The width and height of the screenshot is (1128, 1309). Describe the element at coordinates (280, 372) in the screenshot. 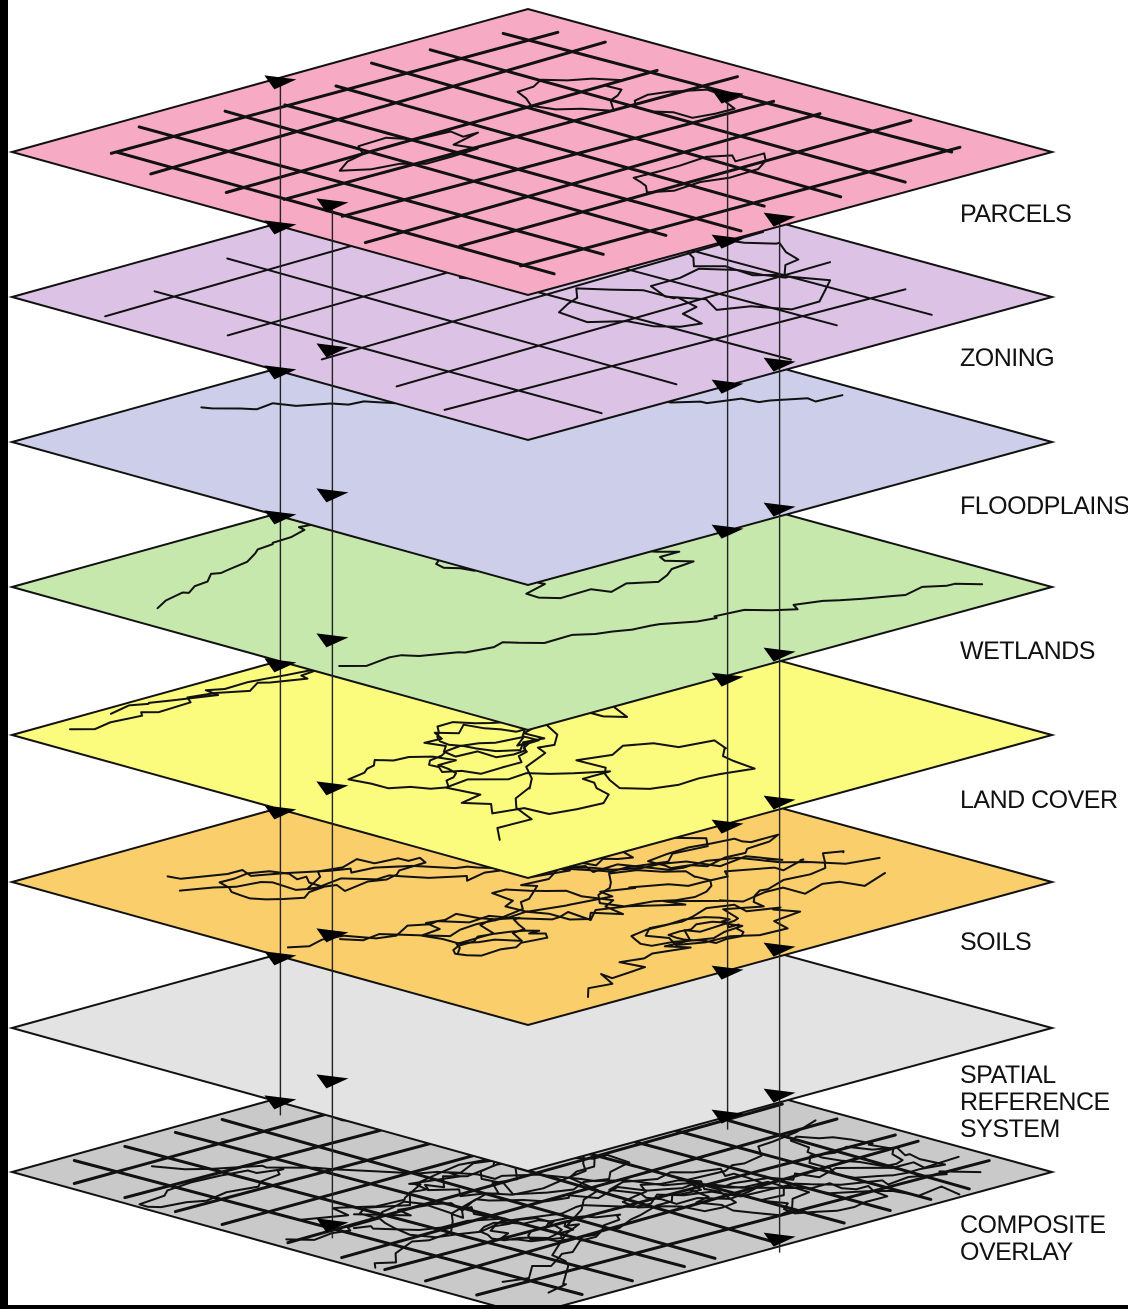

I see `pin-arrow-1-floodplains` at that location.